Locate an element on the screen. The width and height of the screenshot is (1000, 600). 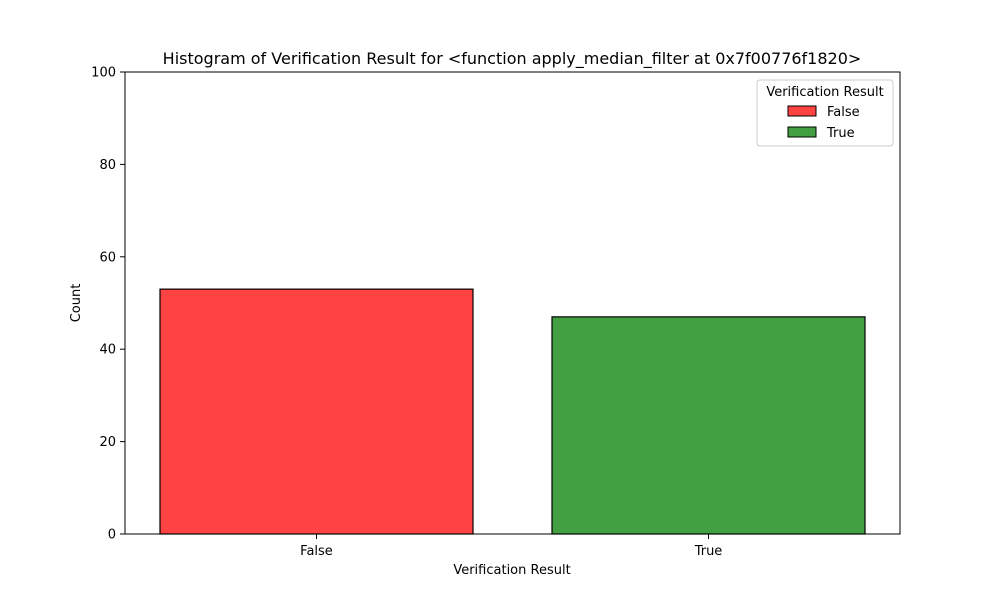
legend-swatch-true is located at coordinates (802, 132).